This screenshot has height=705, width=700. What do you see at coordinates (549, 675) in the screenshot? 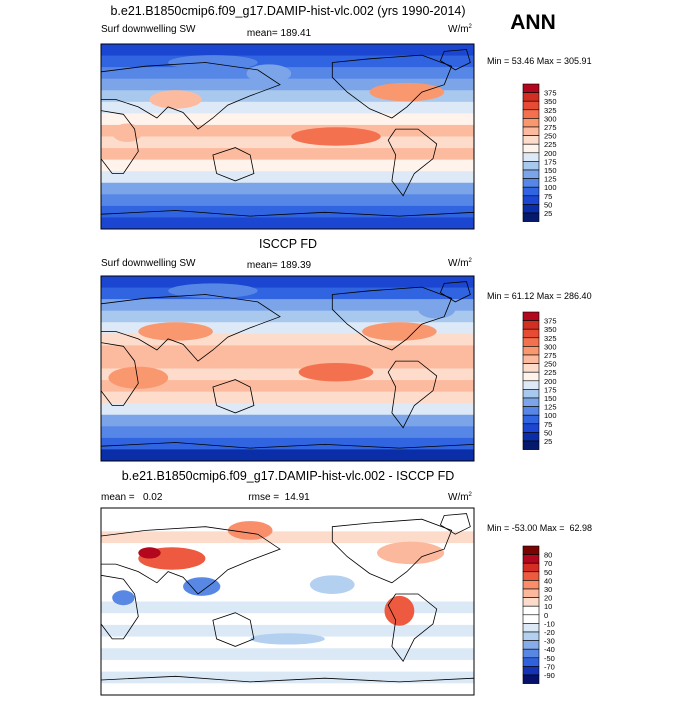
I see `colorbar-tick-label: -90` at bounding box center [549, 675].